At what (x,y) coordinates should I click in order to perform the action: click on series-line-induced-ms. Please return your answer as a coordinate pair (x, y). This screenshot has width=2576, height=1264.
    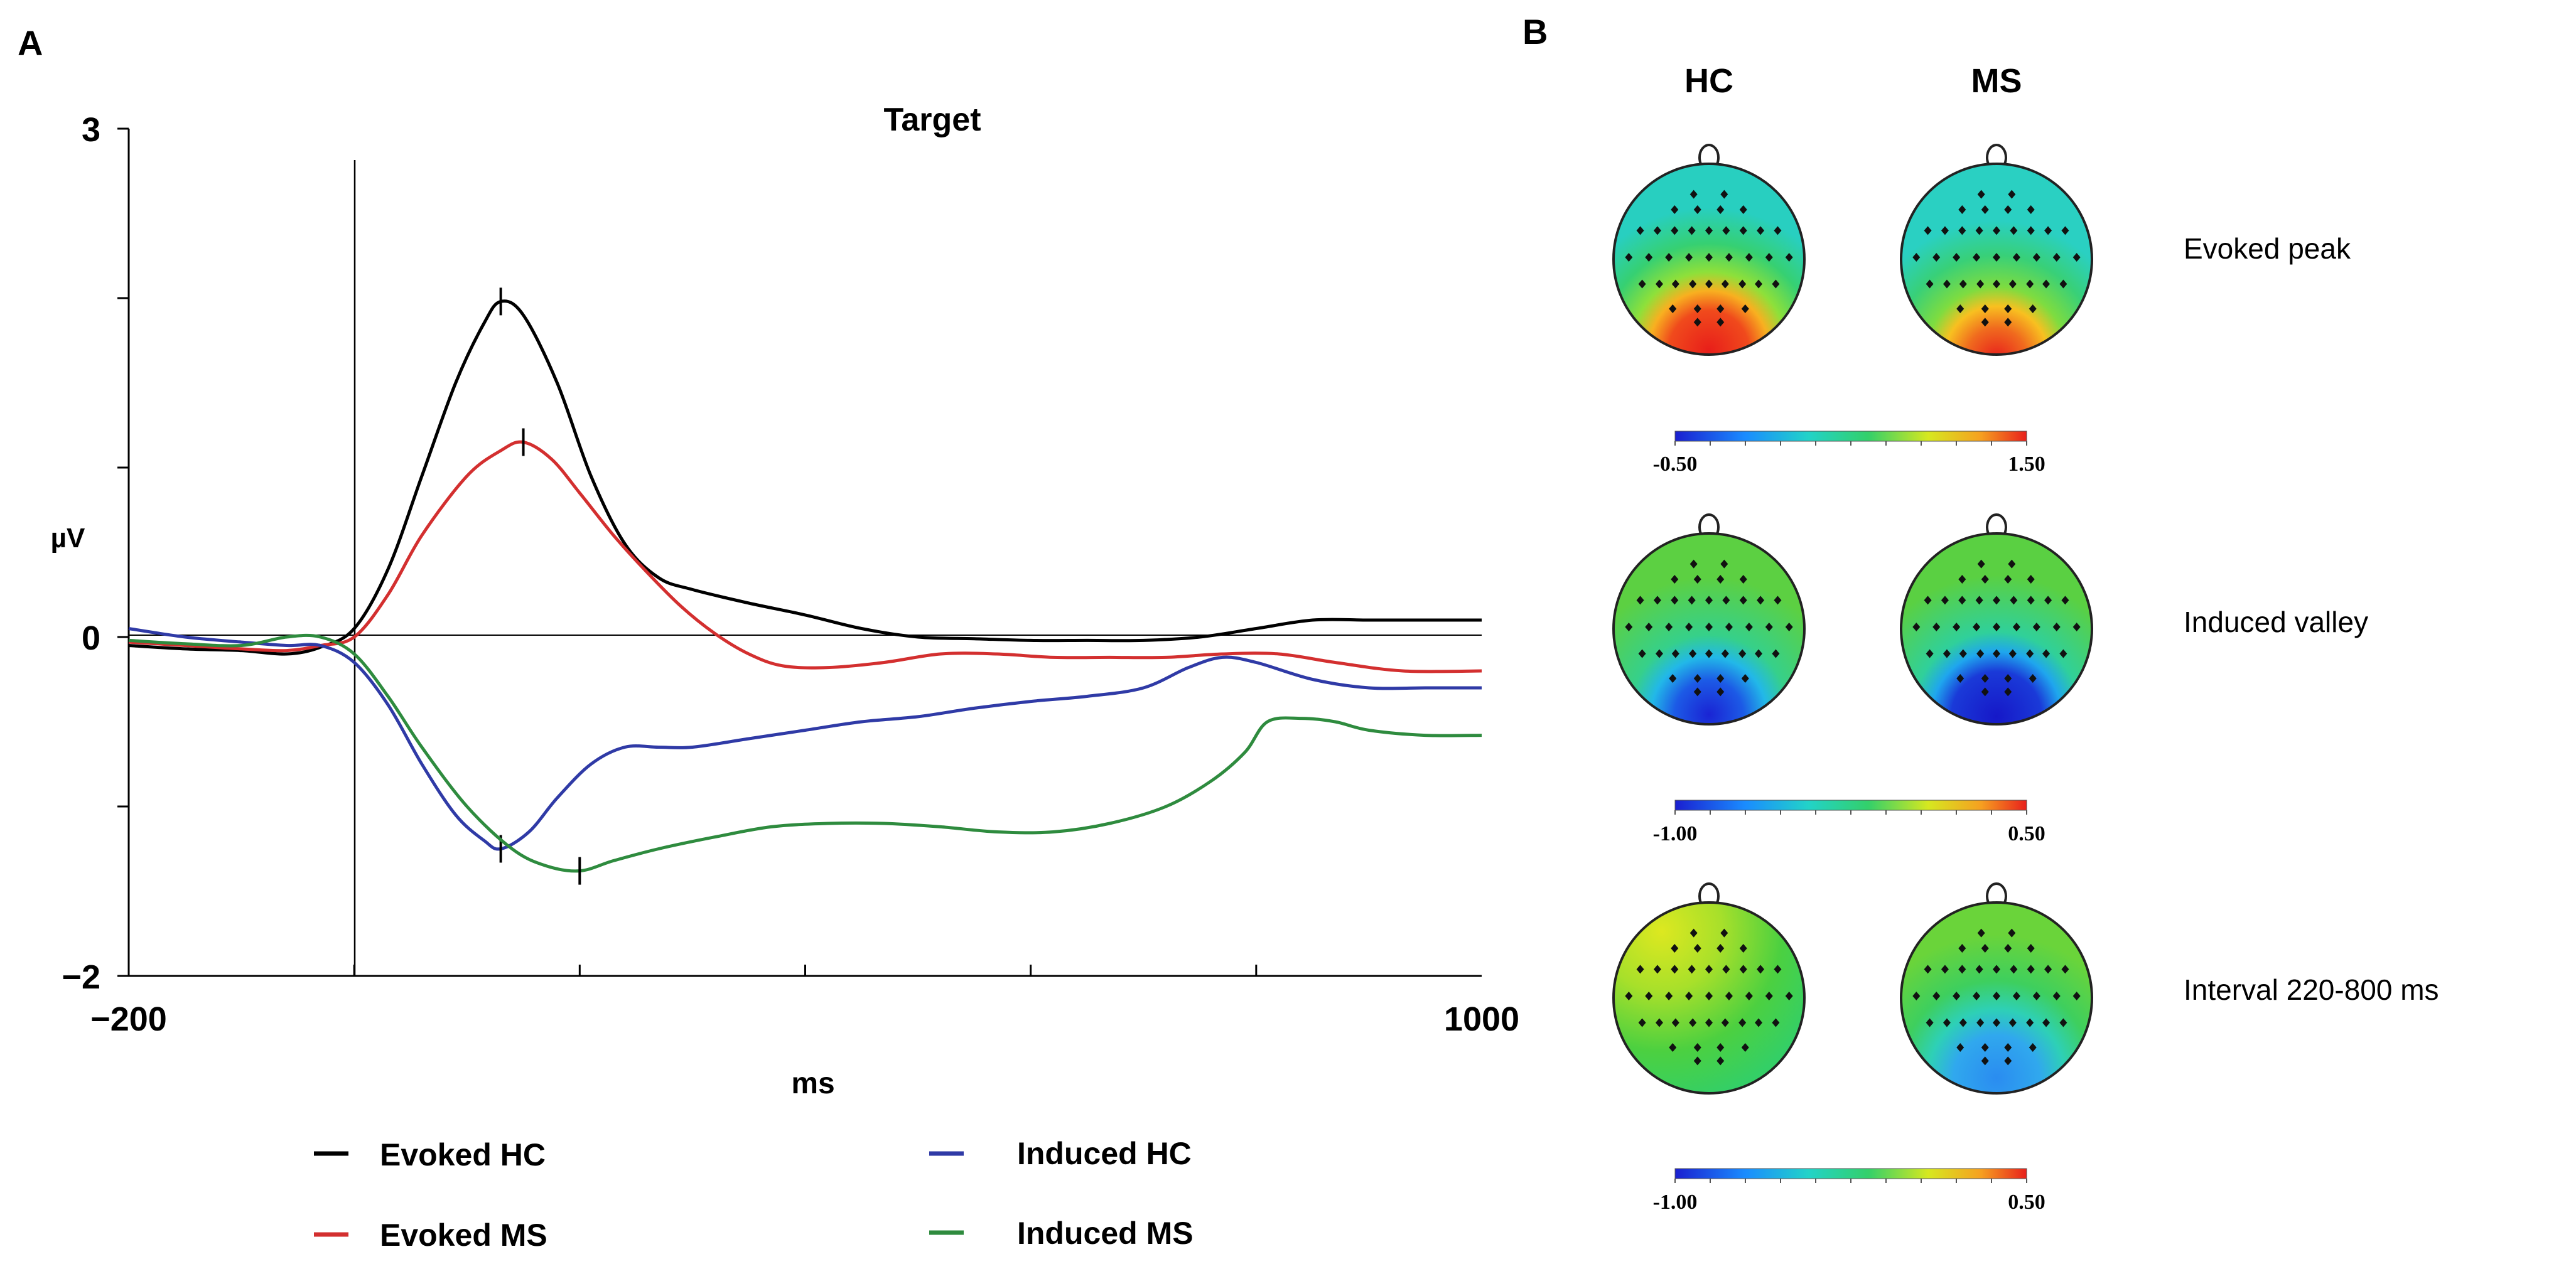
    Looking at the image, I should click on (805, 753).